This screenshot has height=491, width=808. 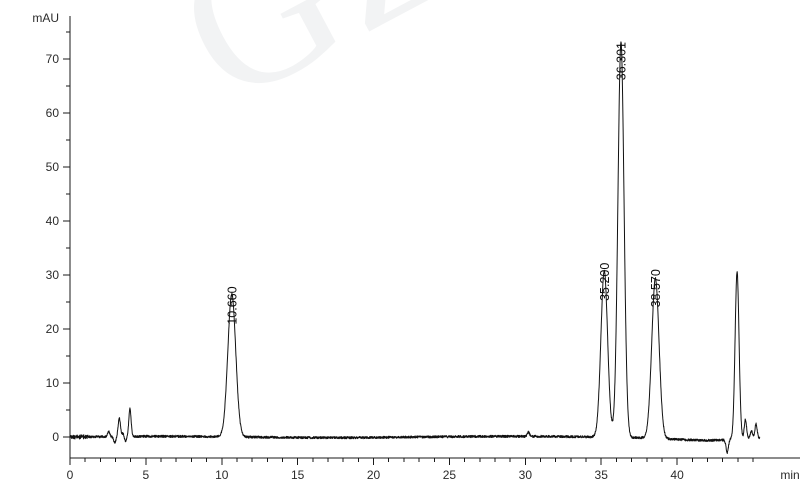 What do you see at coordinates (433, 469) in the screenshot?
I see `x-axis: 0 5 10 15 20 25 30 35 40 min` at bounding box center [433, 469].